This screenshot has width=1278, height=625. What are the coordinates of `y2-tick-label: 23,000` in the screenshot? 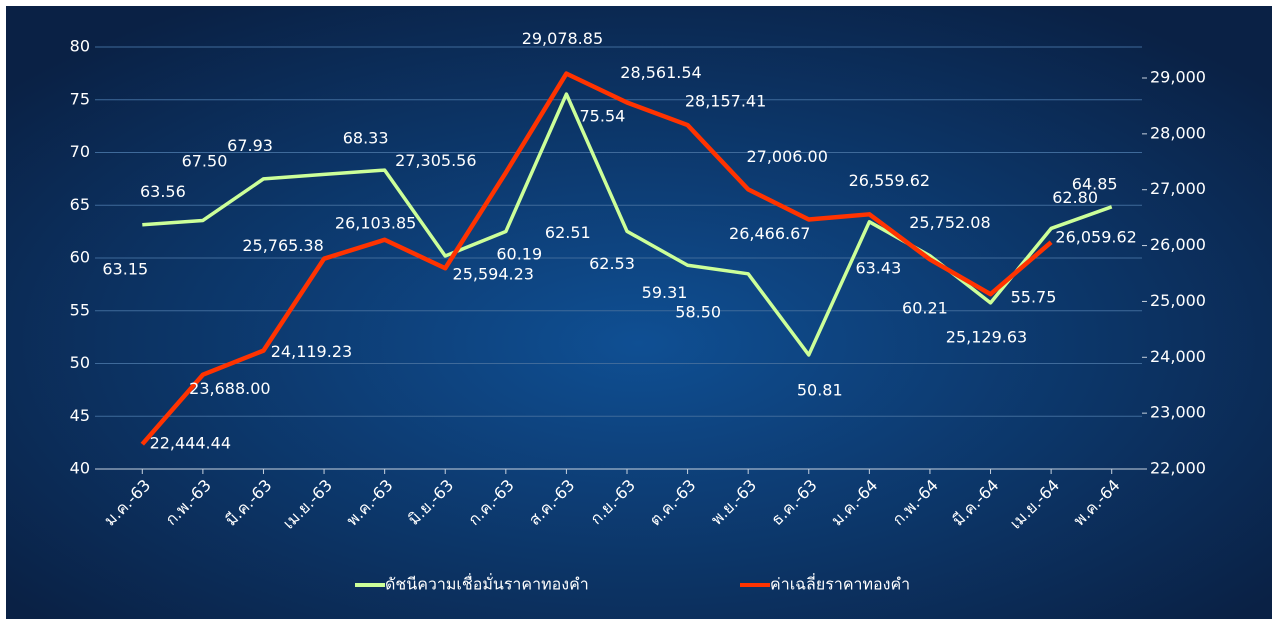 It's located at (1178, 412).